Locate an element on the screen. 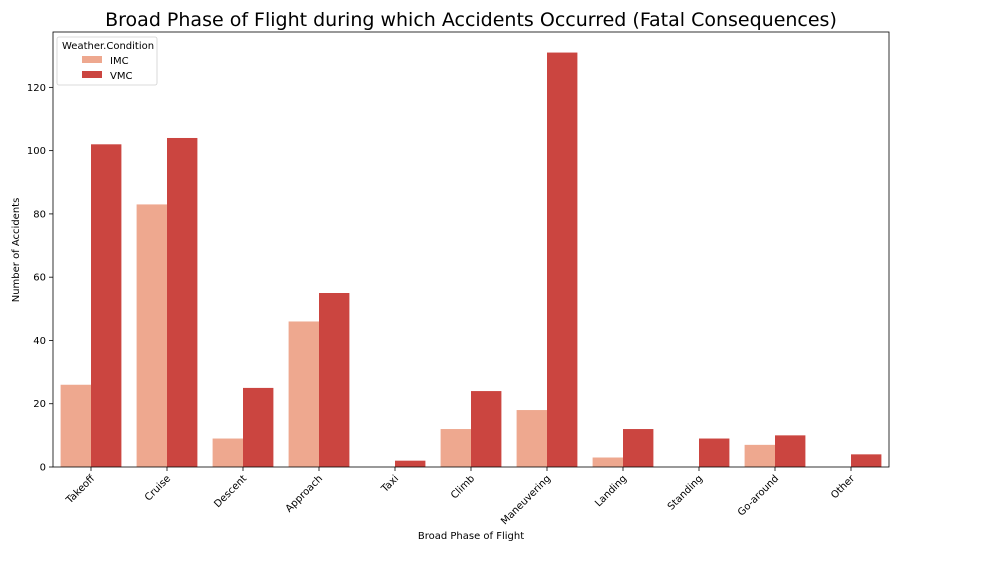 Image resolution: width=997 pixels, height=569 pixels. x-tick-label: Go-around is located at coordinates (758, 495).